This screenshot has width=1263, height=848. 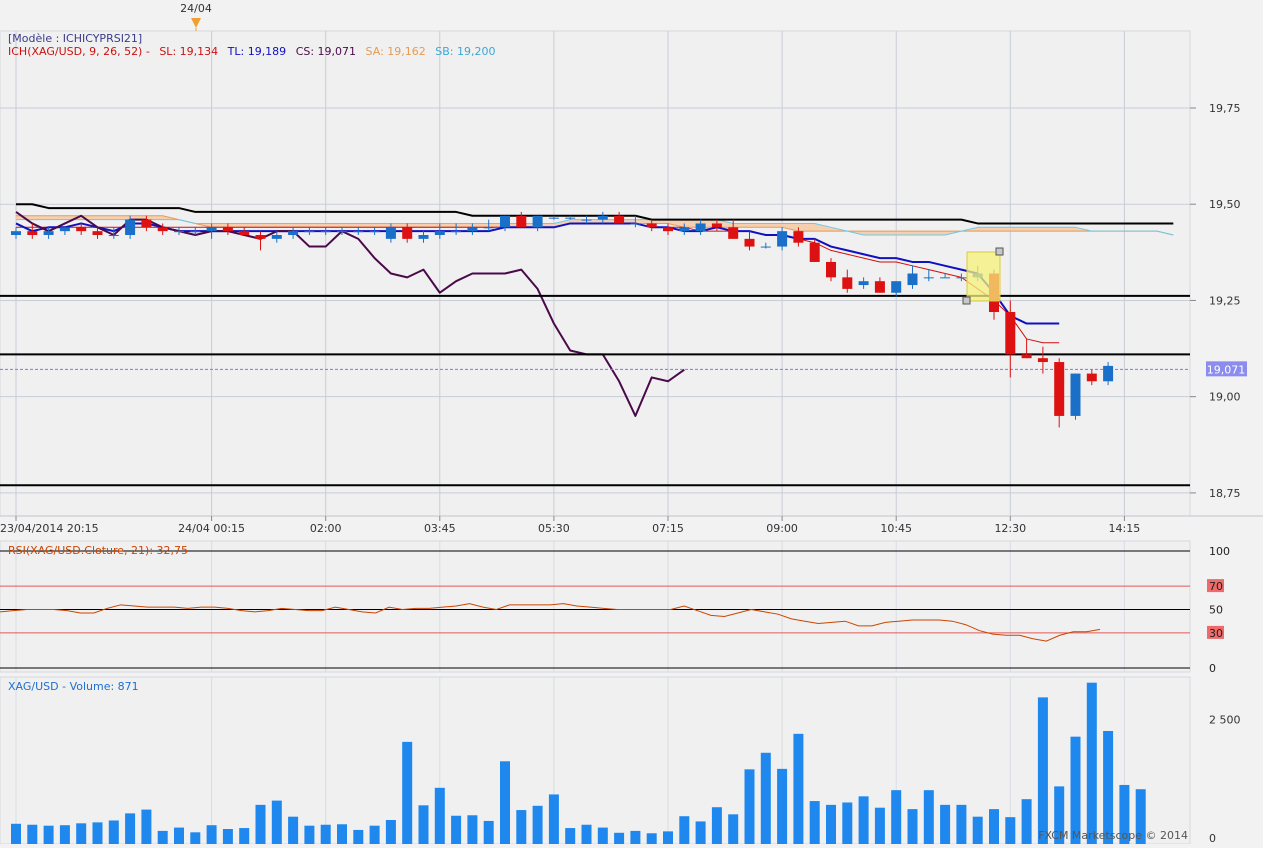 I want to click on x-tick-label: 05:30, so click(x=554, y=528).